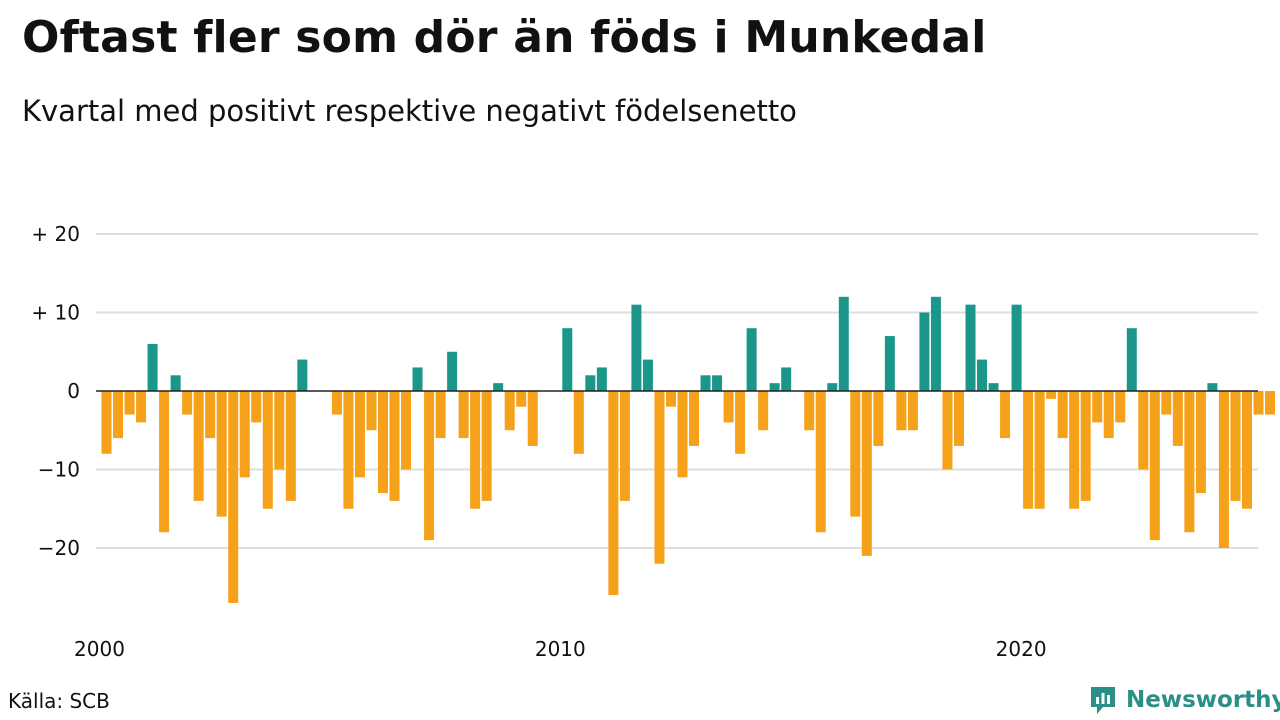 Image resolution: width=1280 pixels, height=720 pixels. I want to click on x-axis-labels: 2000 2010 2020, so click(560, 649).